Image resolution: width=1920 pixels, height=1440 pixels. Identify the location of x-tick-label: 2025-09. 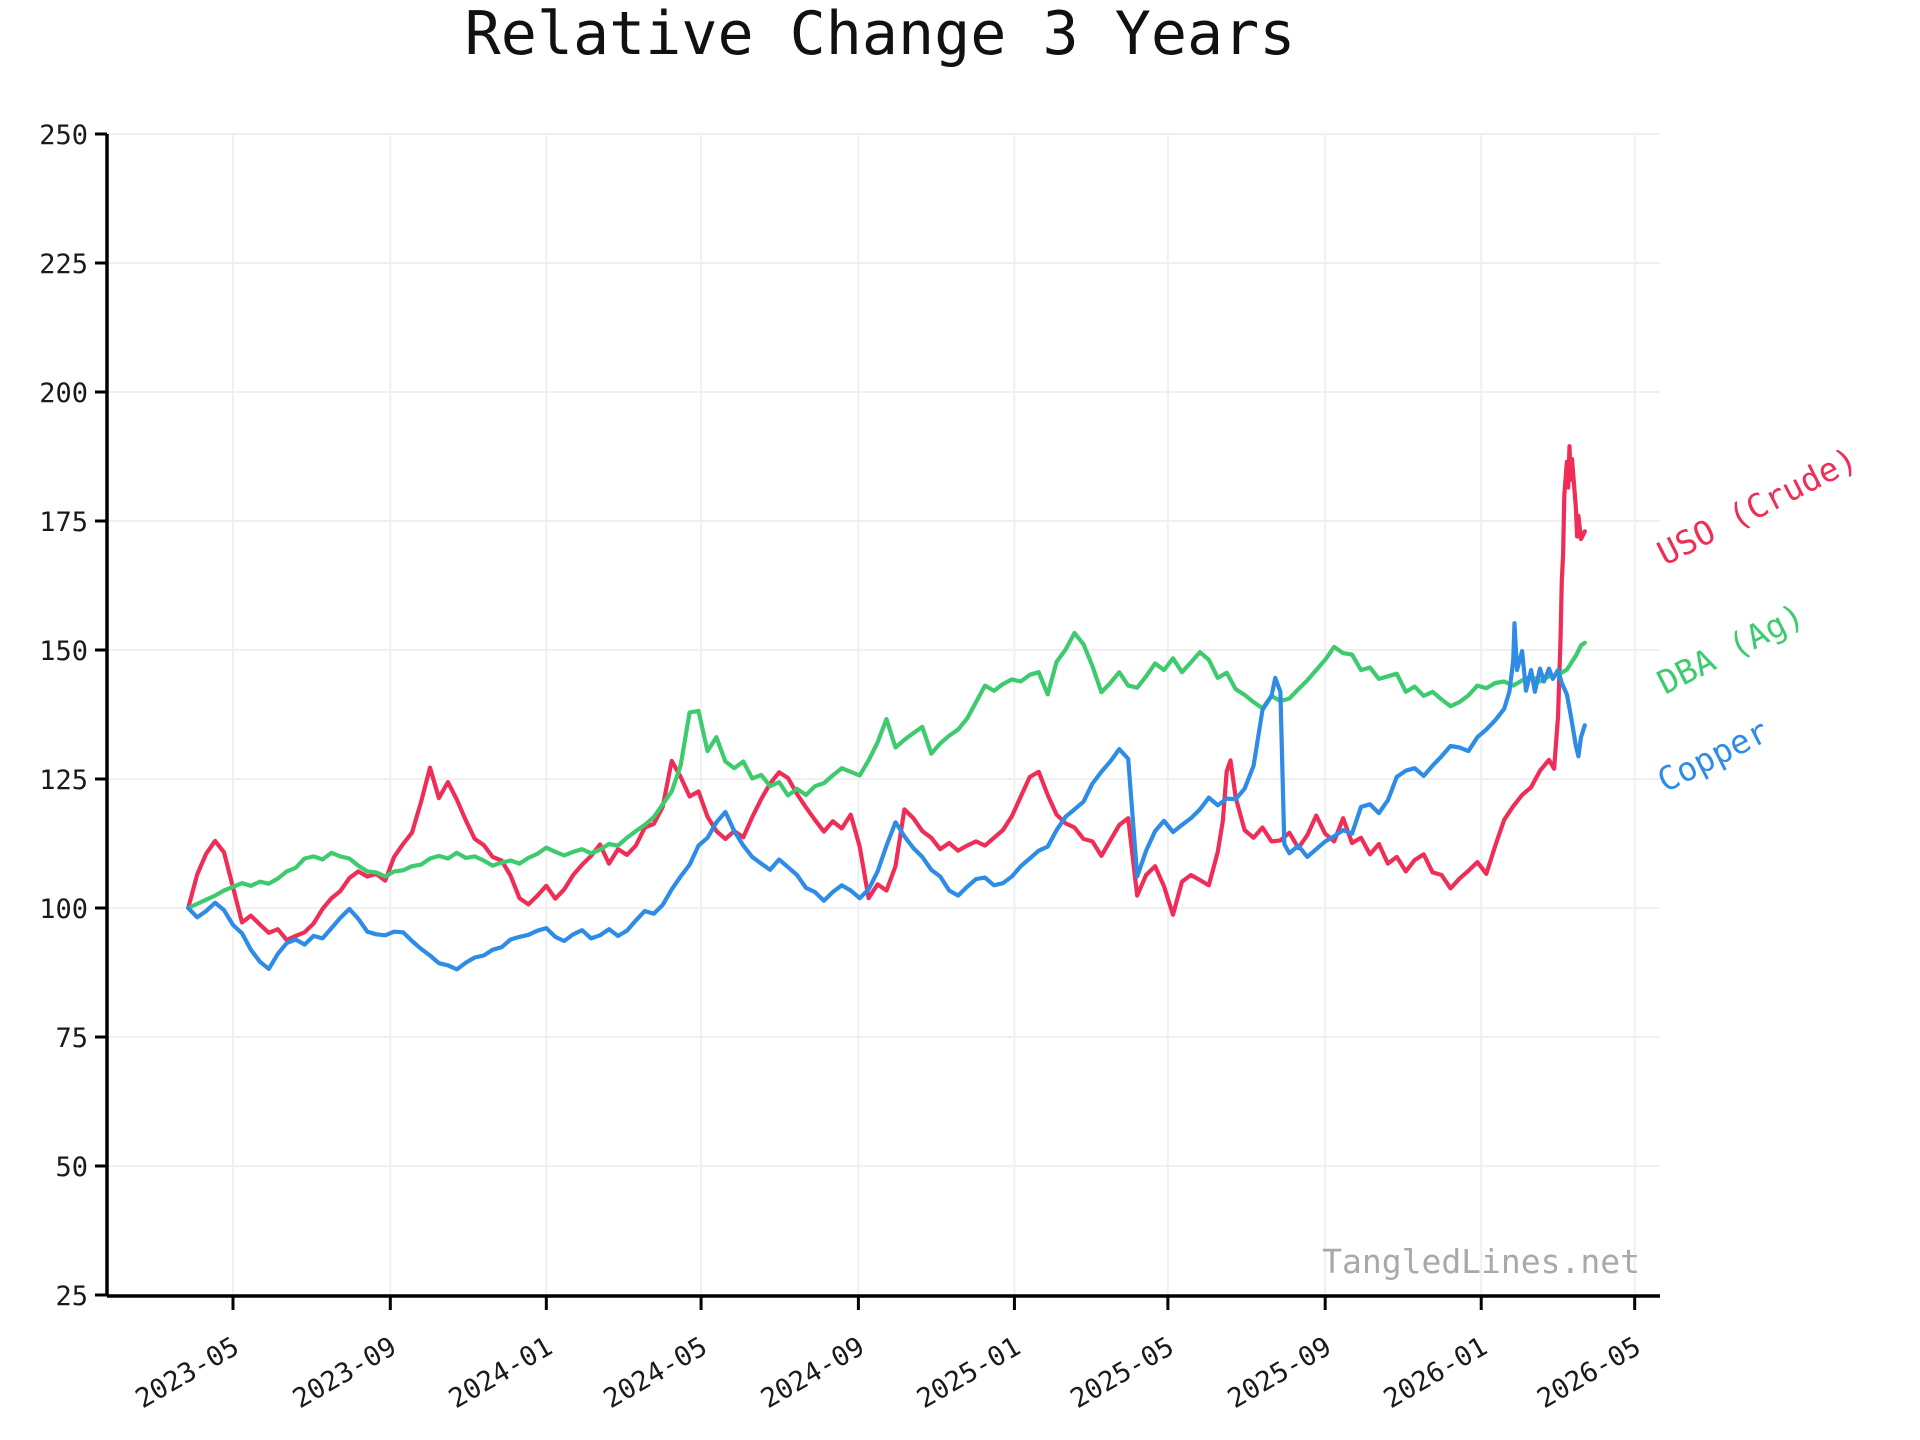
(1280, 1373).